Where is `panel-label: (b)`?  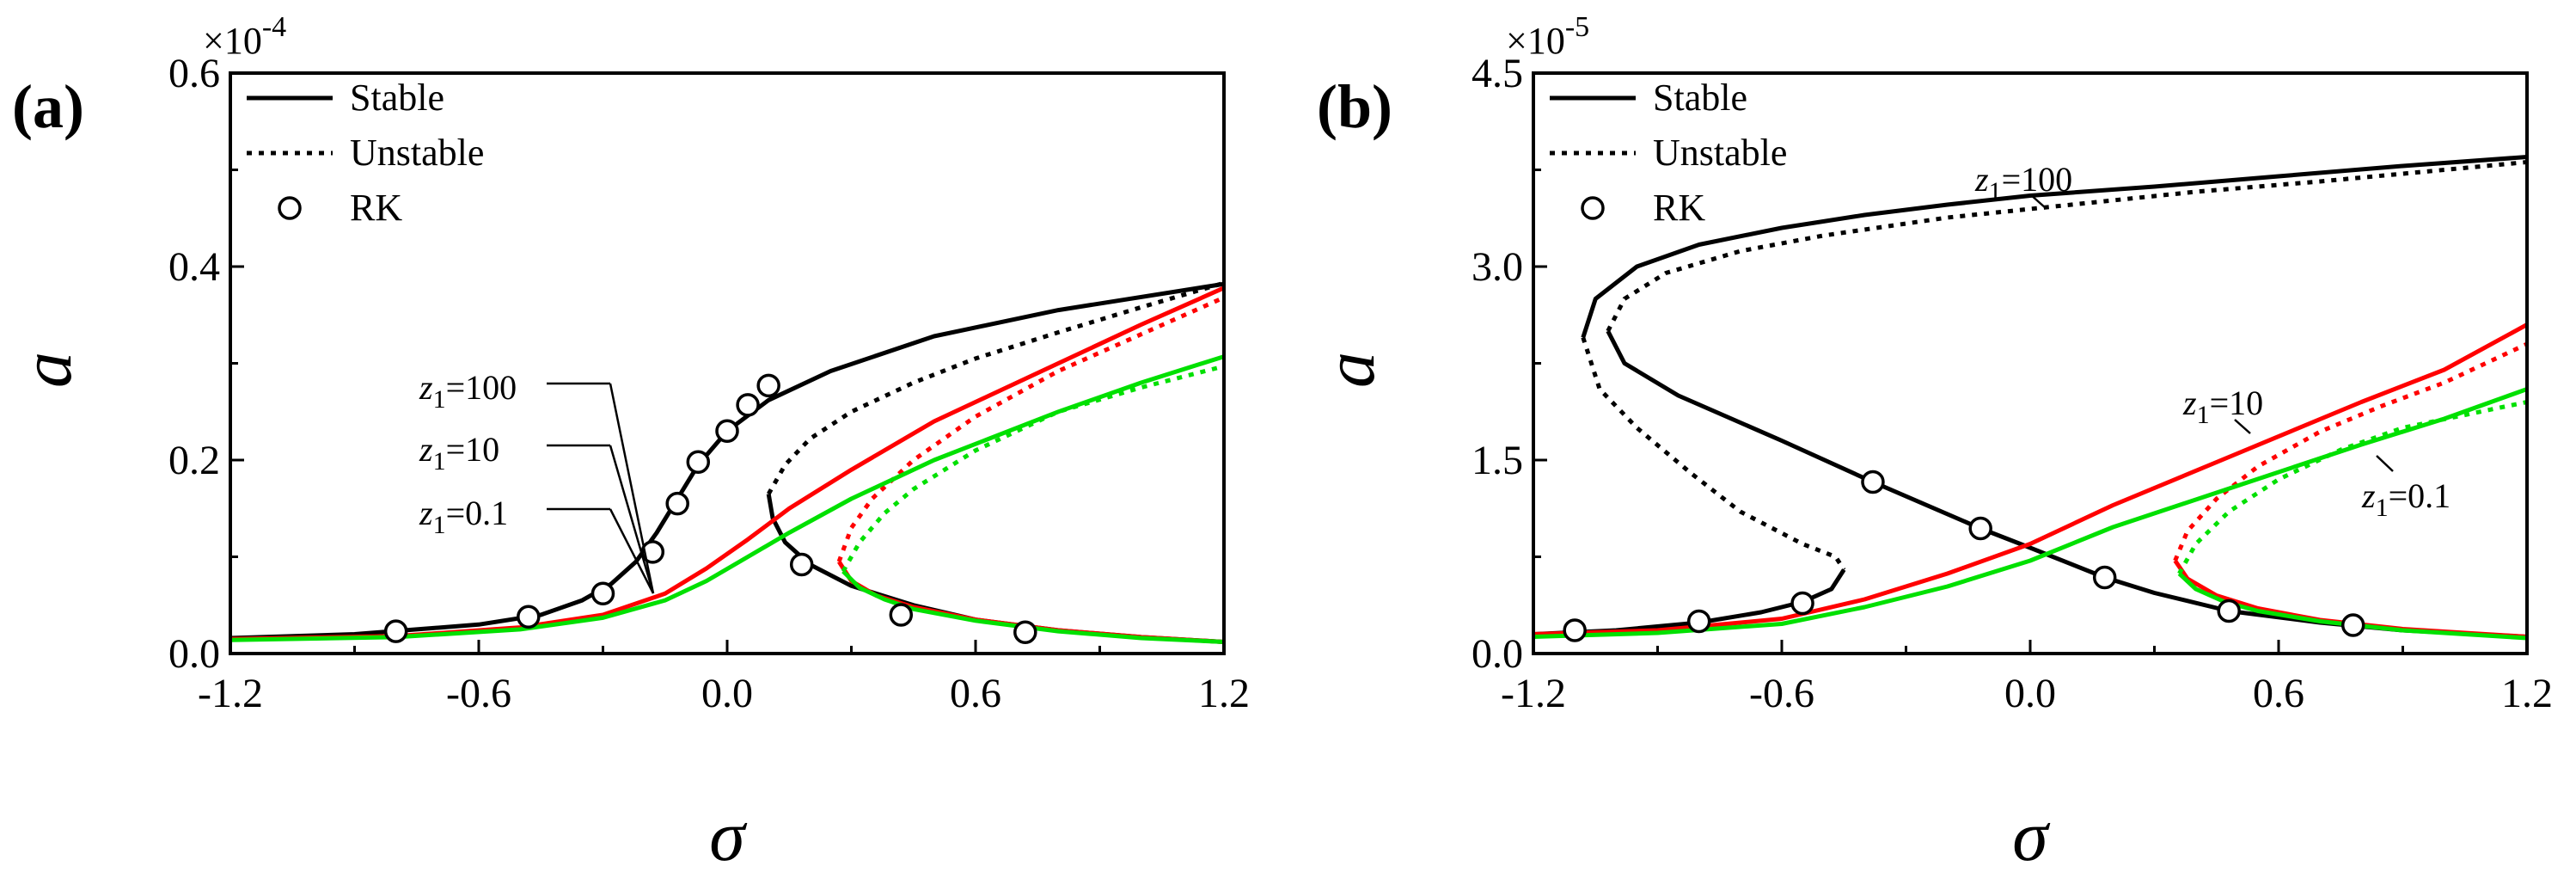 panel-label: (b) is located at coordinates (1354, 107).